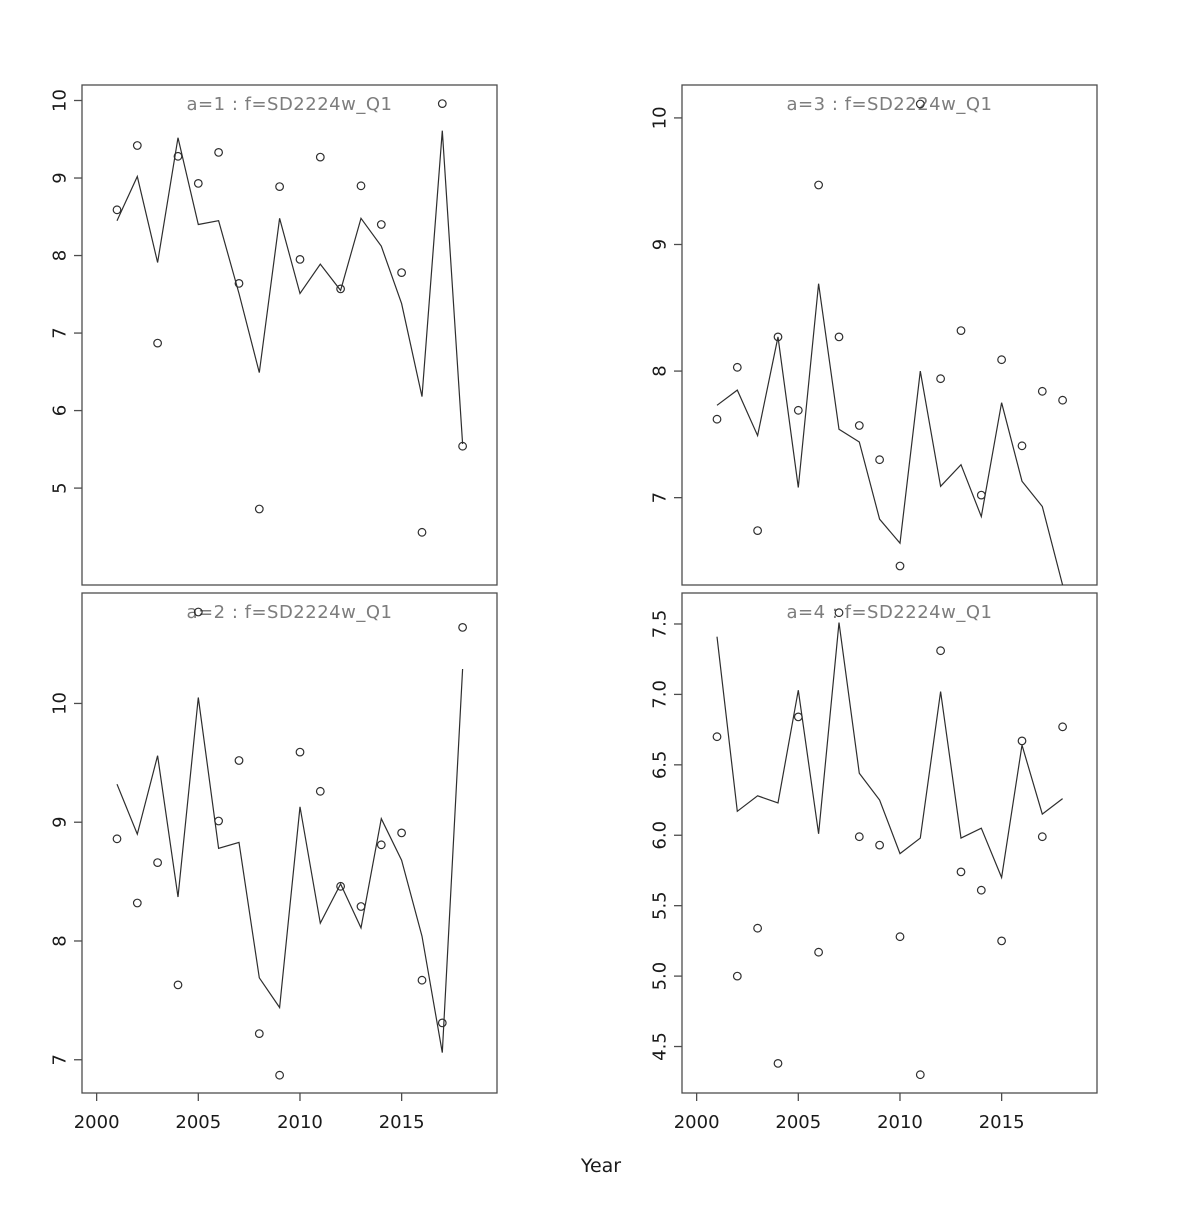 The width and height of the screenshot is (1200, 1205). Describe the element at coordinates (59, 410) in the screenshot. I see `y-tick-label: 6` at that location.